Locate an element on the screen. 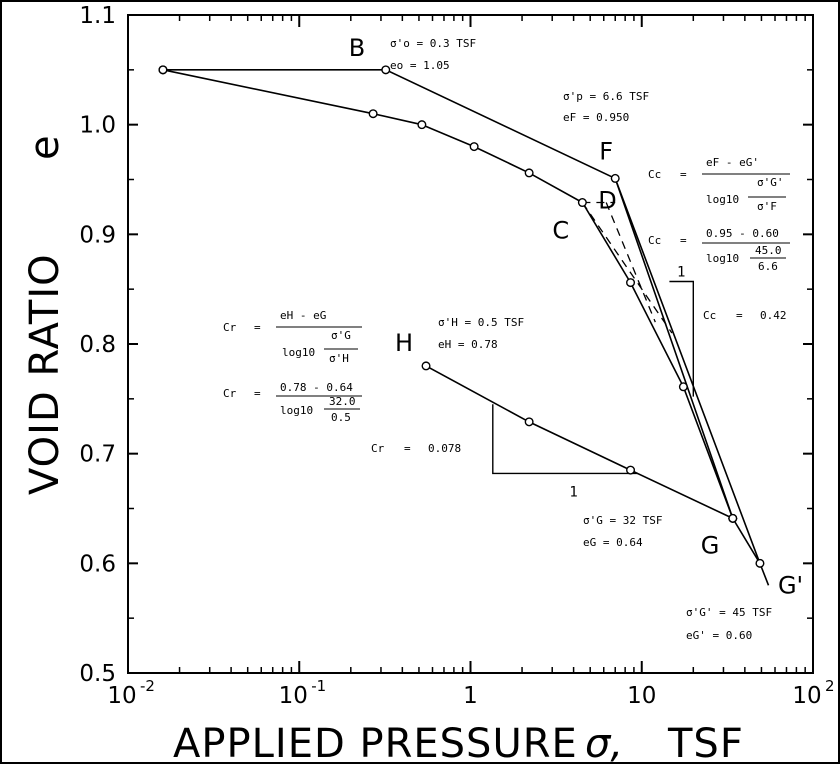  annot-g-sigma: σ'G = 32 TSF is located at coordinates (622, 520).